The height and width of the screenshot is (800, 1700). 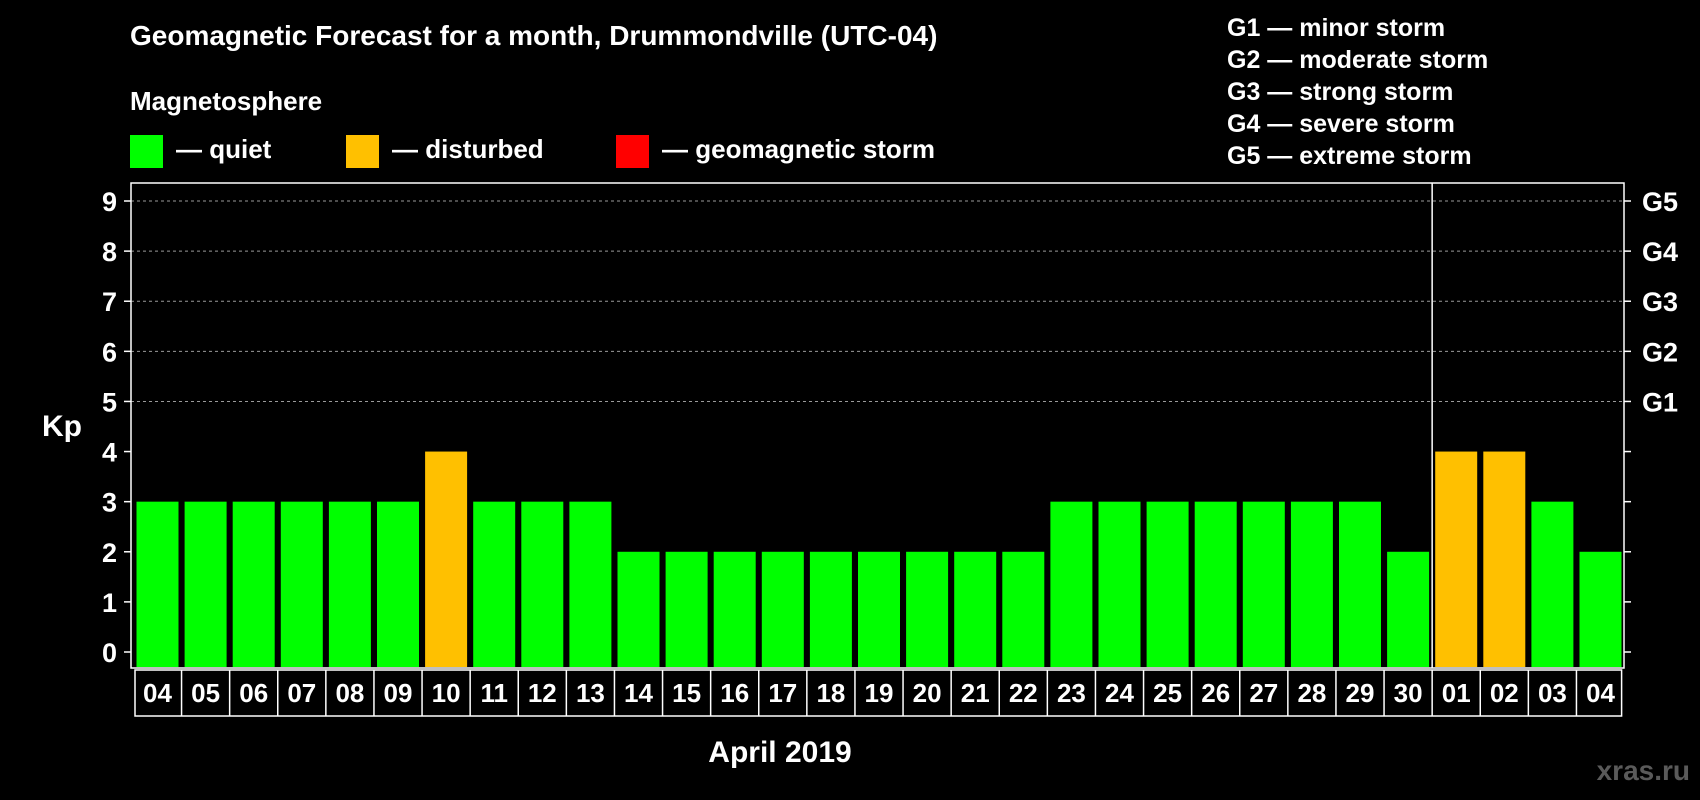 I want to click on x-tick-label-18: 22, so click(x=1023, y=693).